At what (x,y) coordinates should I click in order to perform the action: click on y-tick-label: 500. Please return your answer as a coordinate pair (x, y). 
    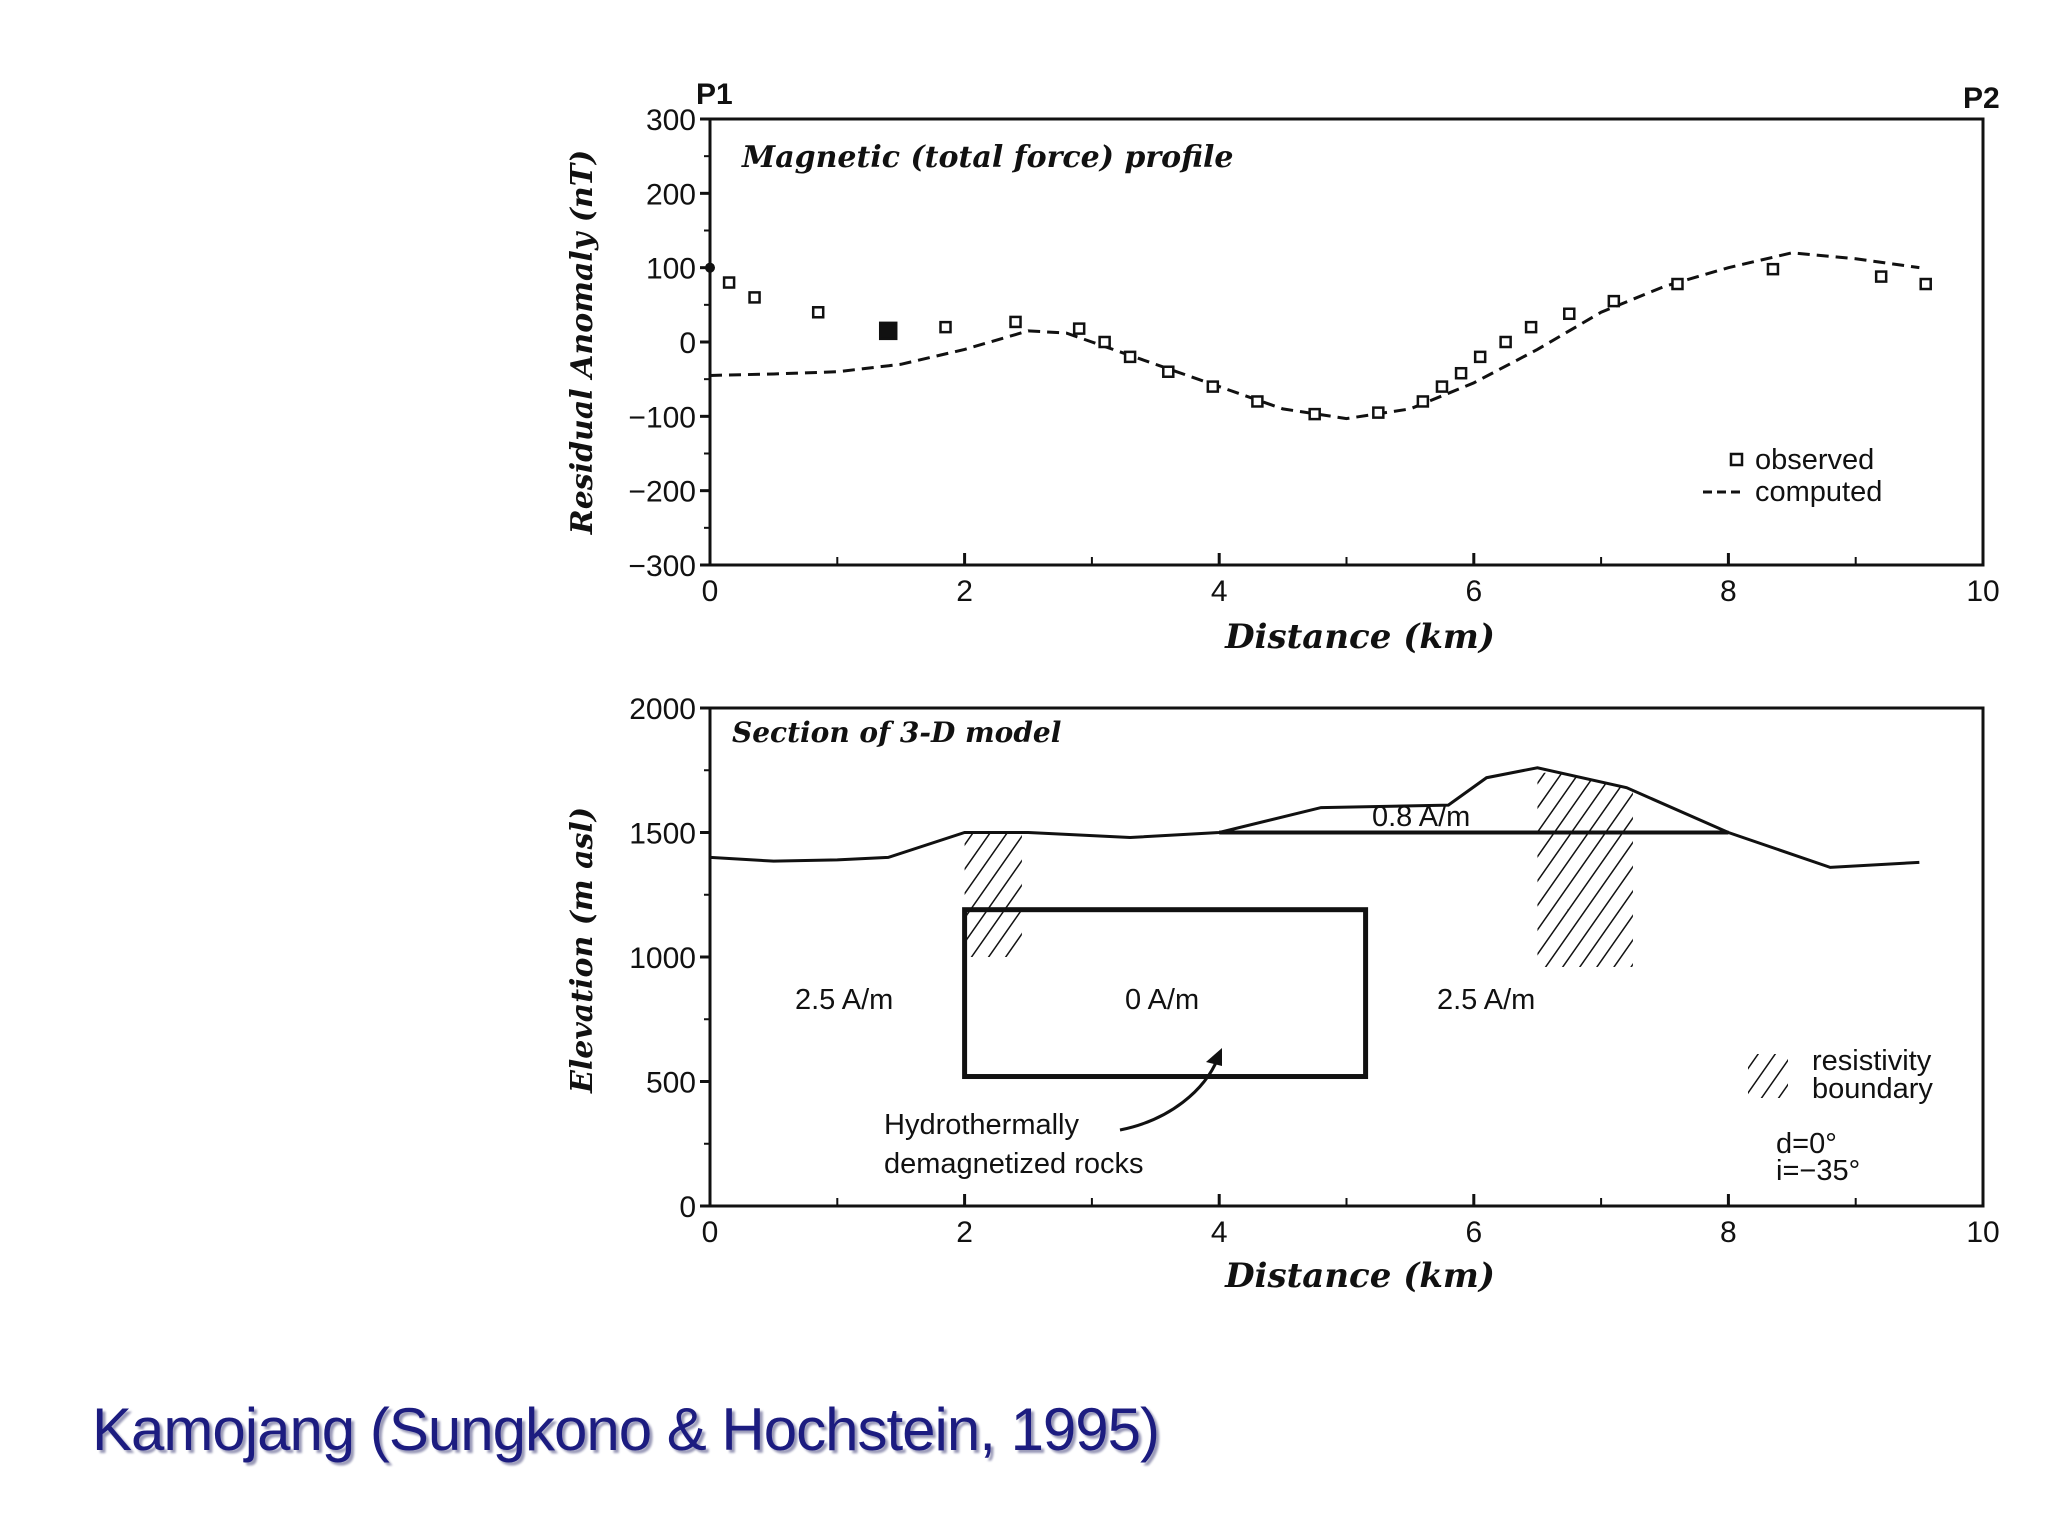
    Looking at the image, I should click on (671, 1083).